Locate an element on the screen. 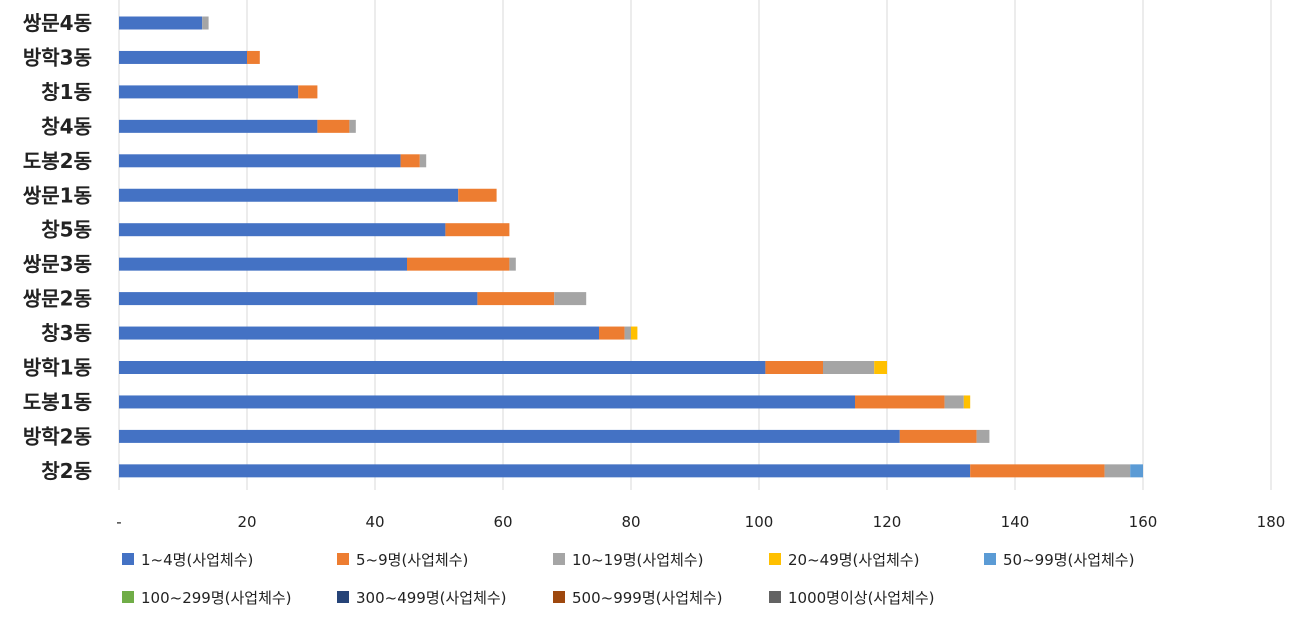 This screenshot has width=1307, height=623. x-tick-label: 20 is located at coordinates (246, 522).